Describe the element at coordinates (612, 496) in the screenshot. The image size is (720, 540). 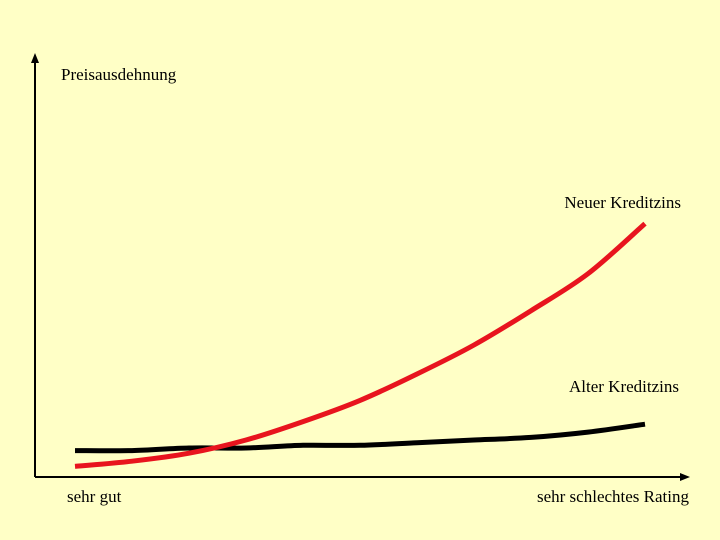
I see `x-tick-label-sehr-schlechtes-rating: sehr schlechtes Rating` at that location.